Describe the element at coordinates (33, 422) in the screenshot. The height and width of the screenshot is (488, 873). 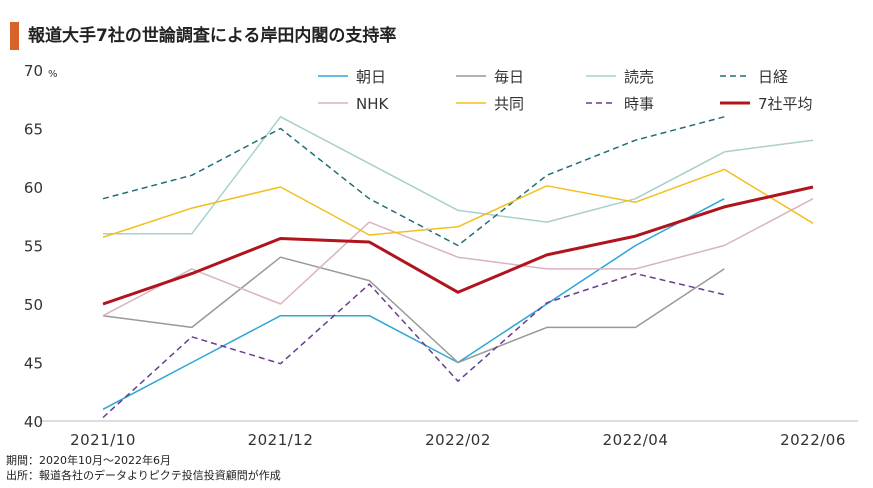
I see `y-tick-label: 40` at that location.